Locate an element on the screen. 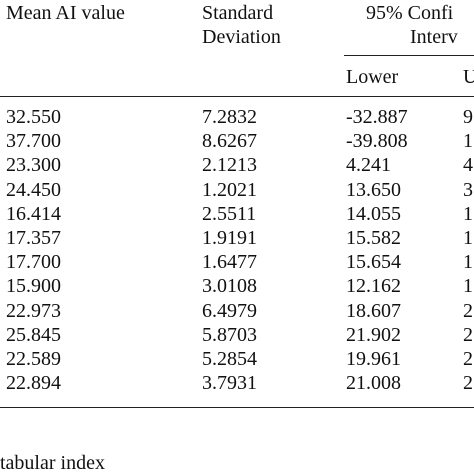 This screenshot has width=474, height=474. cell-mean: 15.900 is located at coordinates (33, 286).